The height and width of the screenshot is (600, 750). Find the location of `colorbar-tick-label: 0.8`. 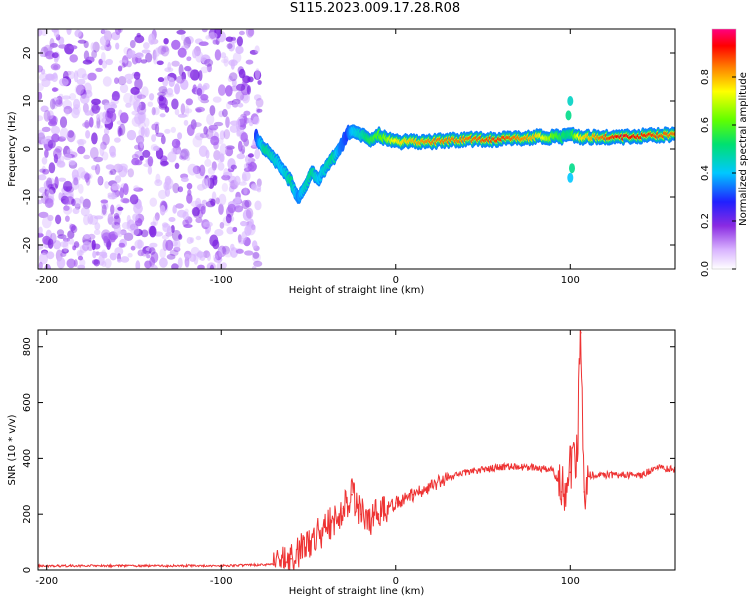

colorbar-tick-label: 0.8 is located at coordinates (705, 77).